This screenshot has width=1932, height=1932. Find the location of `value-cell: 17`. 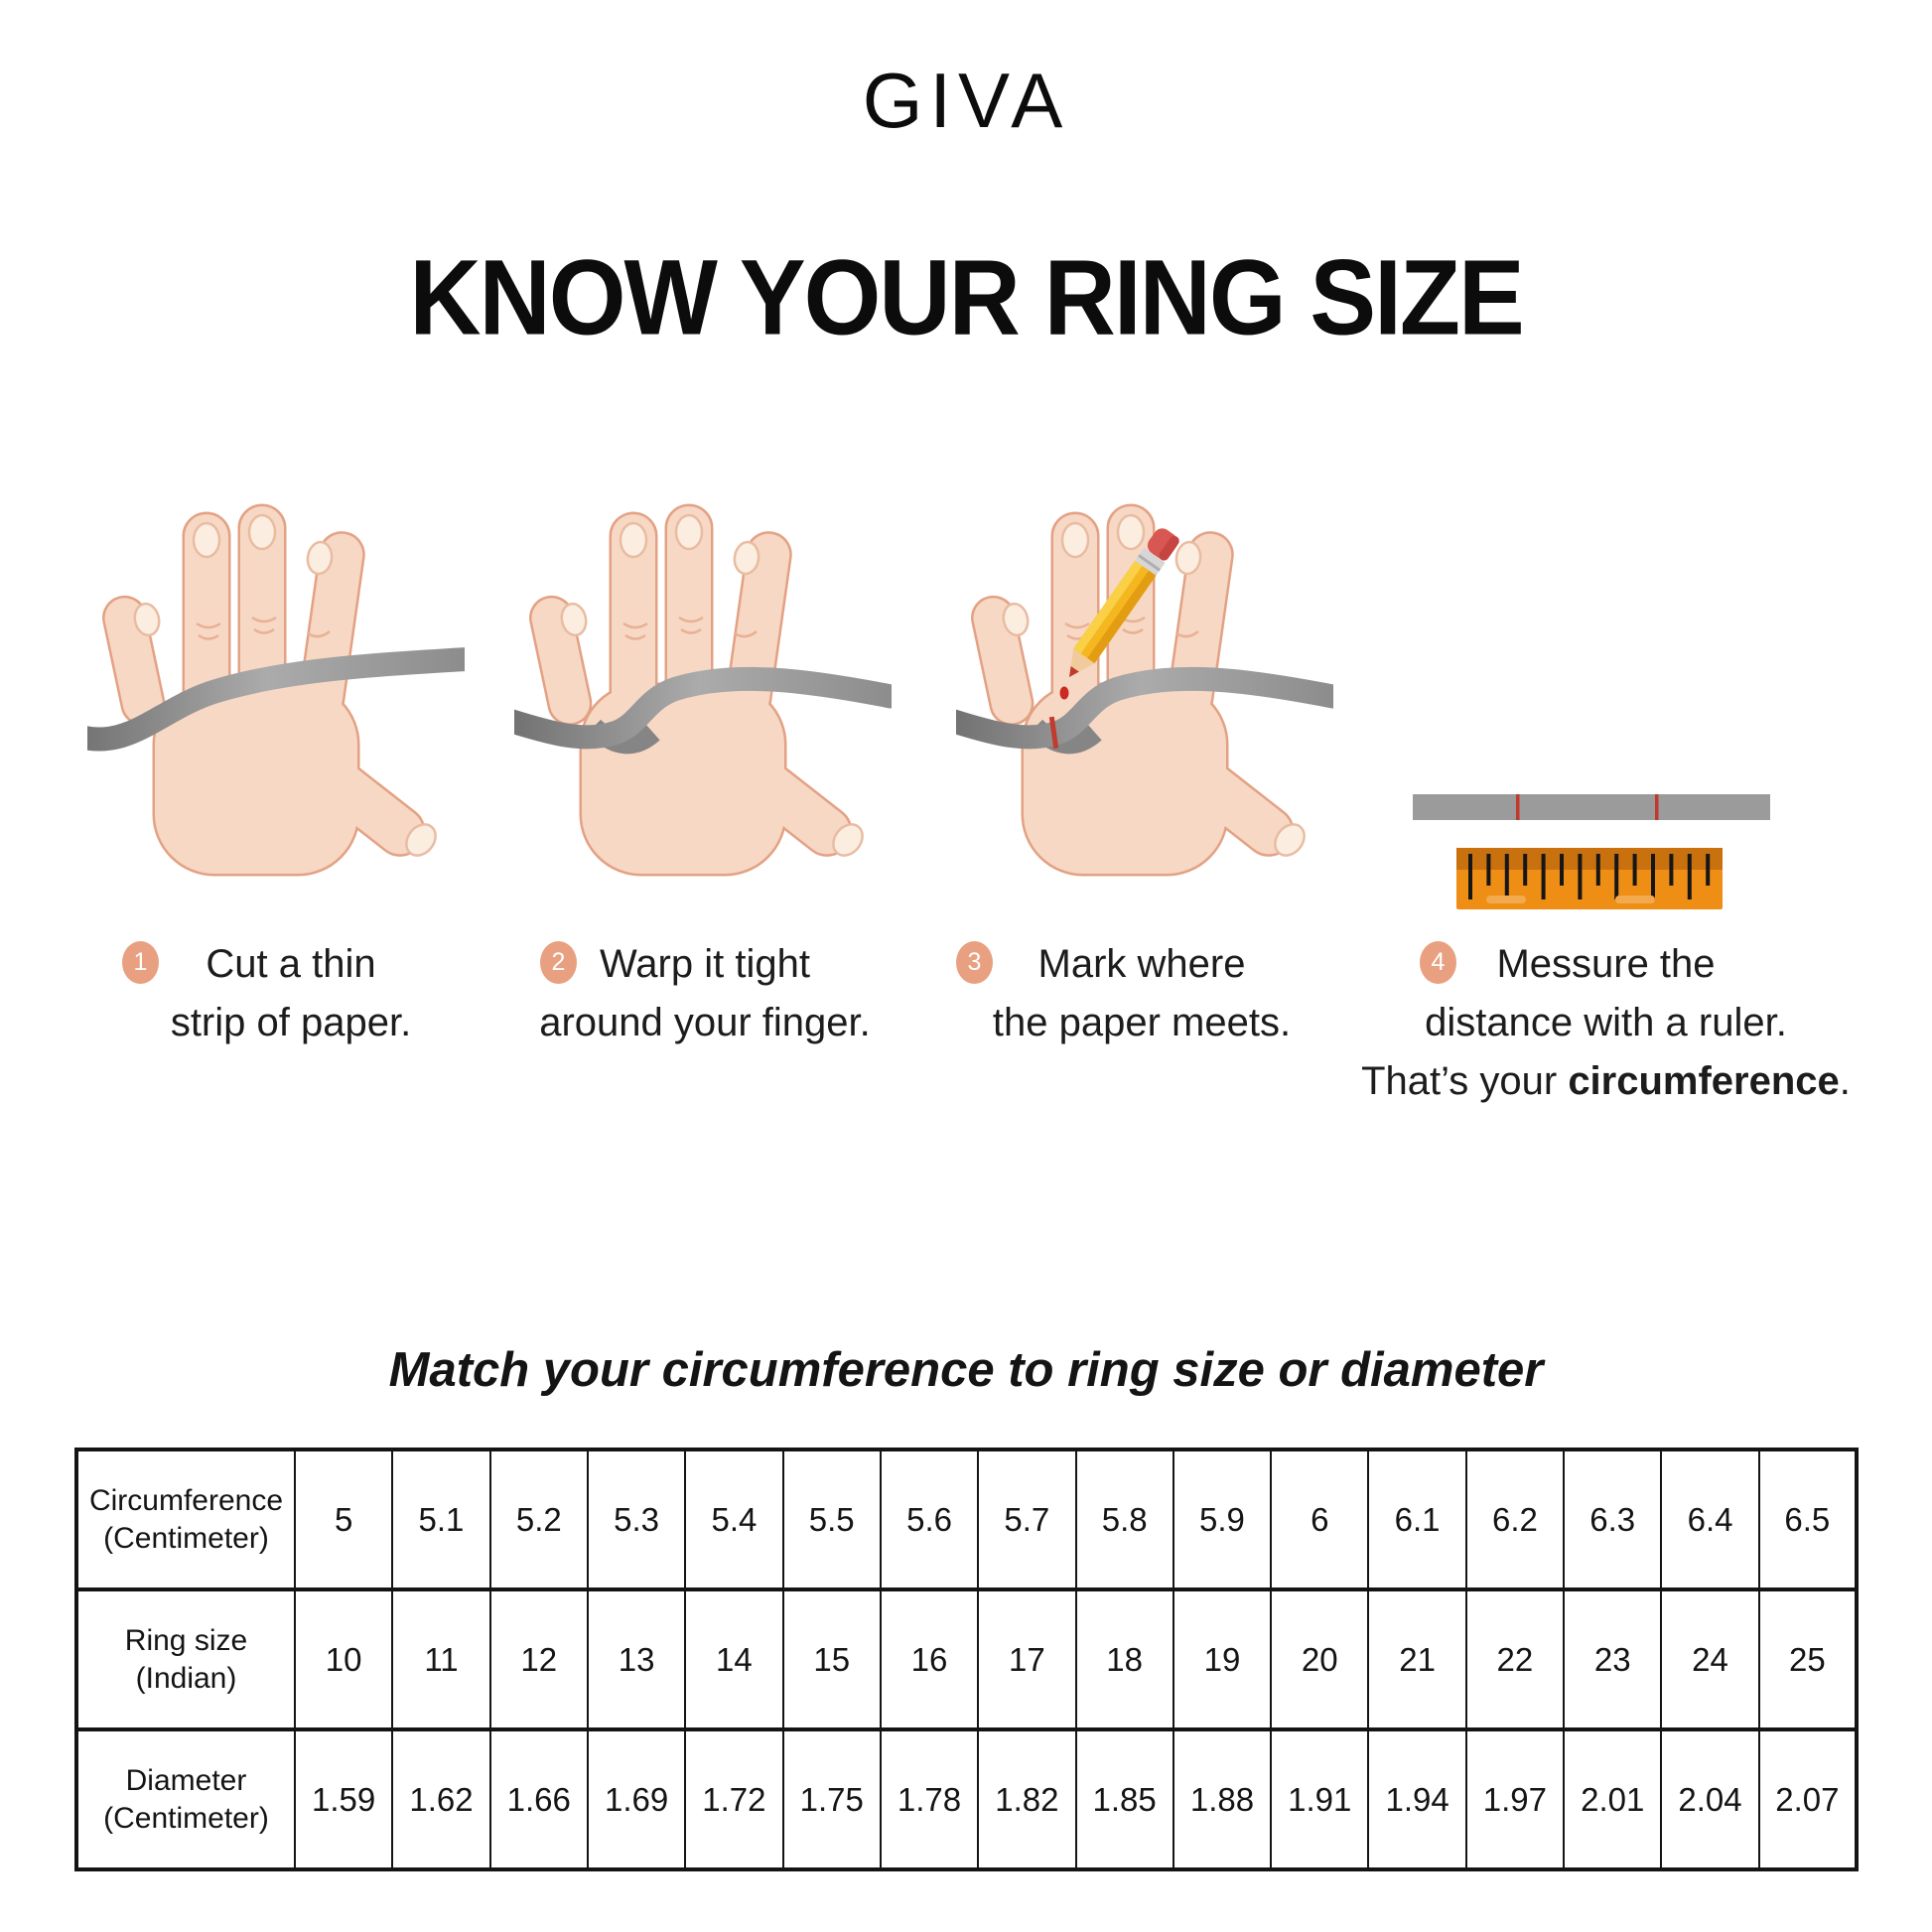

value-cell: 17 is located at coordinates (1027, 1659).